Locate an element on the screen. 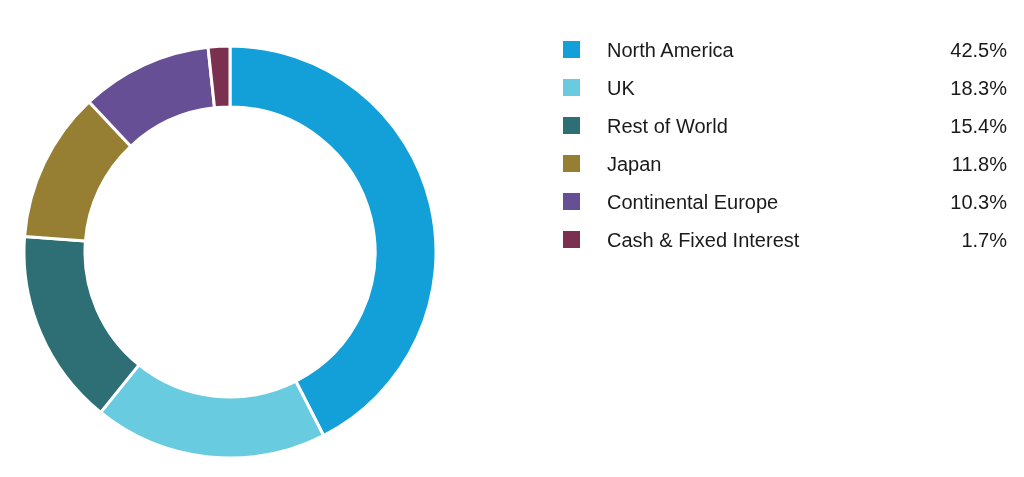 The height and width of the screenshot is (477, 1024). legend-label: Japan is located at coordinates (634, 163).